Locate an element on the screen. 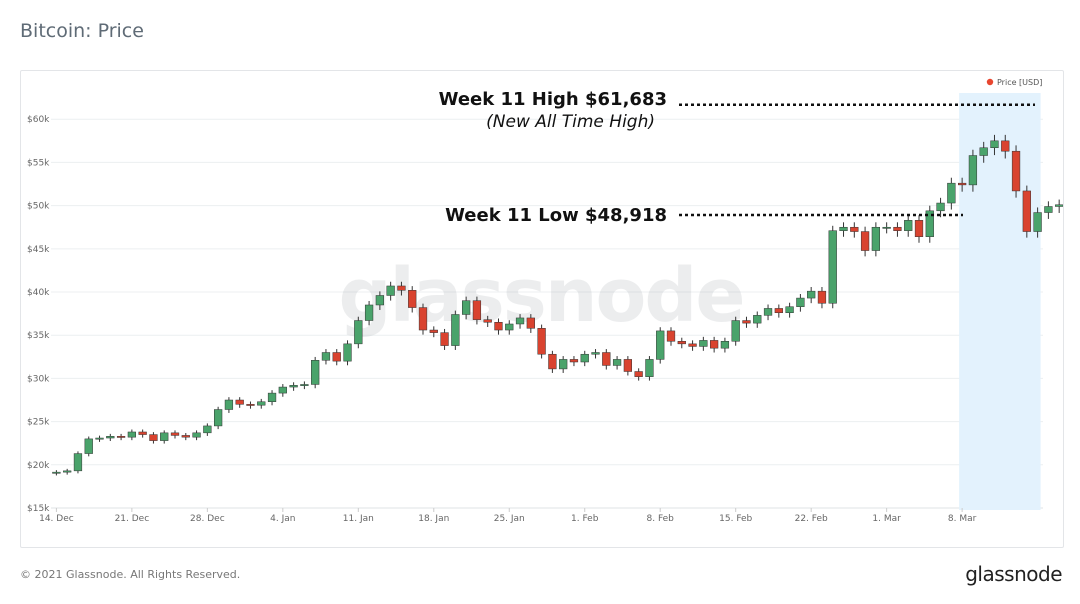 This screenshot has height=604, width=1080. brand-logo: glassnode is located at coordinates (1013, 574).